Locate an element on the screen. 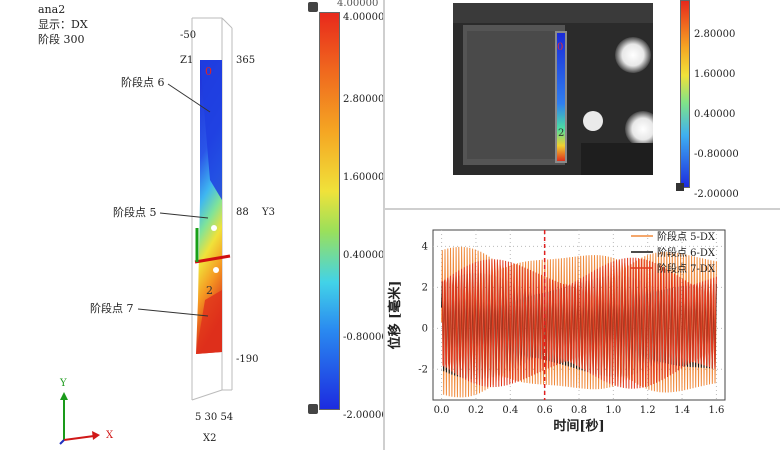 This screenshot has width=780, height=450. camera-colorbar-tick-2: 0.40000 is located at coordinates (715, 114).